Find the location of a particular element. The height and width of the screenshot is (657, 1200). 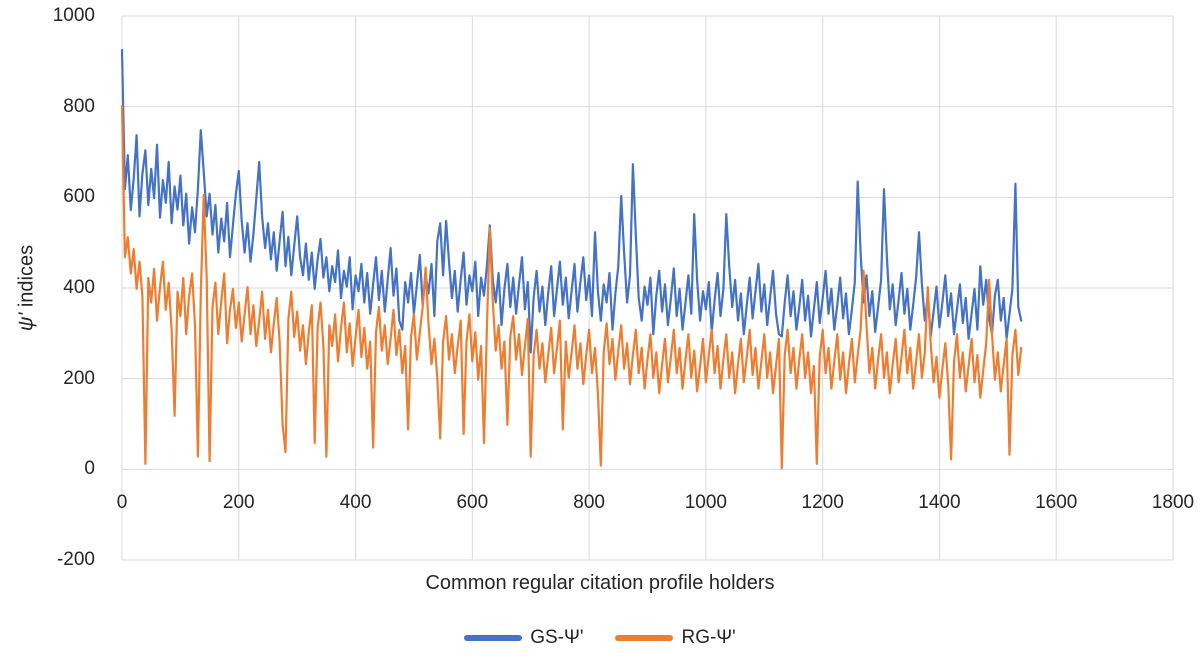

y-axis-title: ψ' indices is located at coordinates (27, 288).